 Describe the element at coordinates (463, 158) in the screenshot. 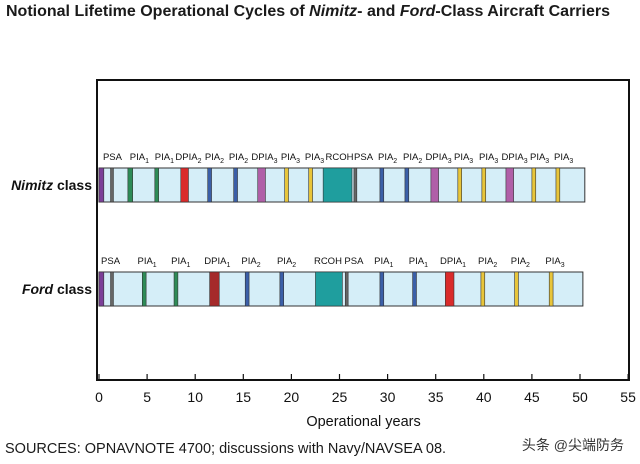

I see `event-label-0-14: PIA3` at that location.